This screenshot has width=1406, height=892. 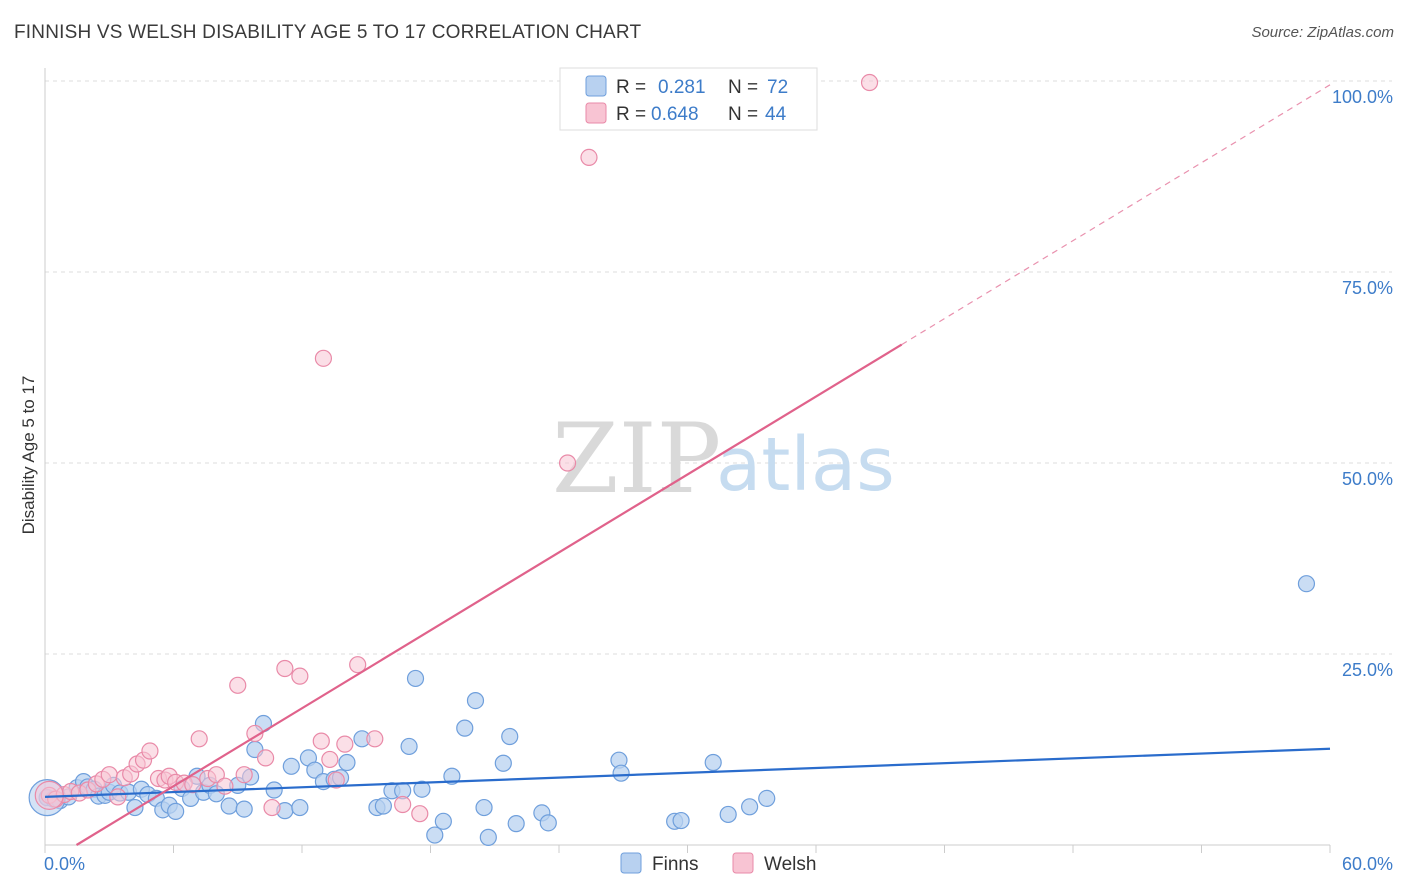 What do you see at coordinates (631, 87) in the screenshot?
I see `finns-r-label: R =` at bounding box center [631, 87].